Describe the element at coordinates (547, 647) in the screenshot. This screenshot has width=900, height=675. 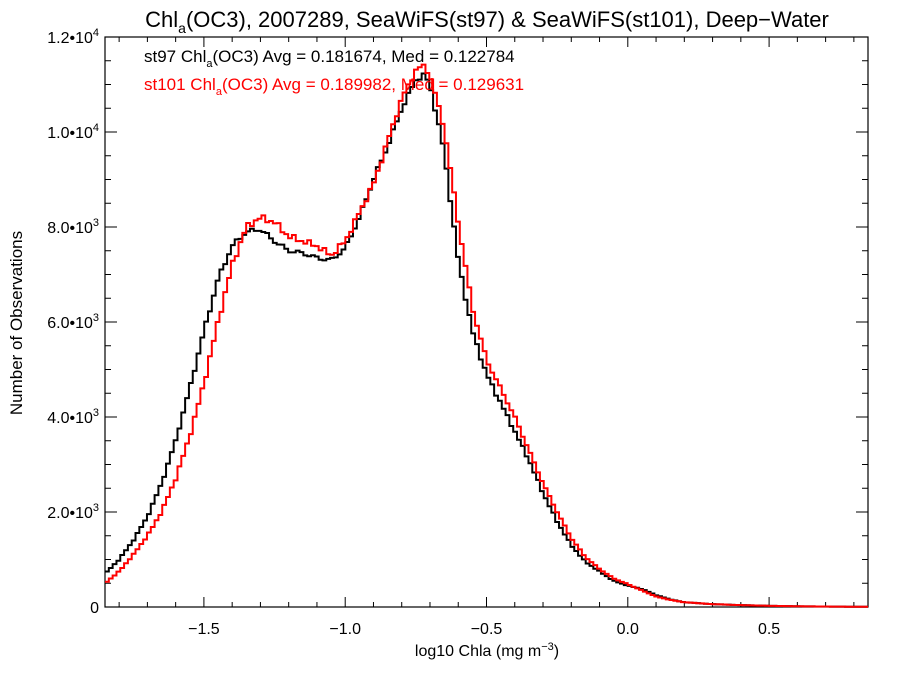
I see `xlabel-superscript: −3` at that location.